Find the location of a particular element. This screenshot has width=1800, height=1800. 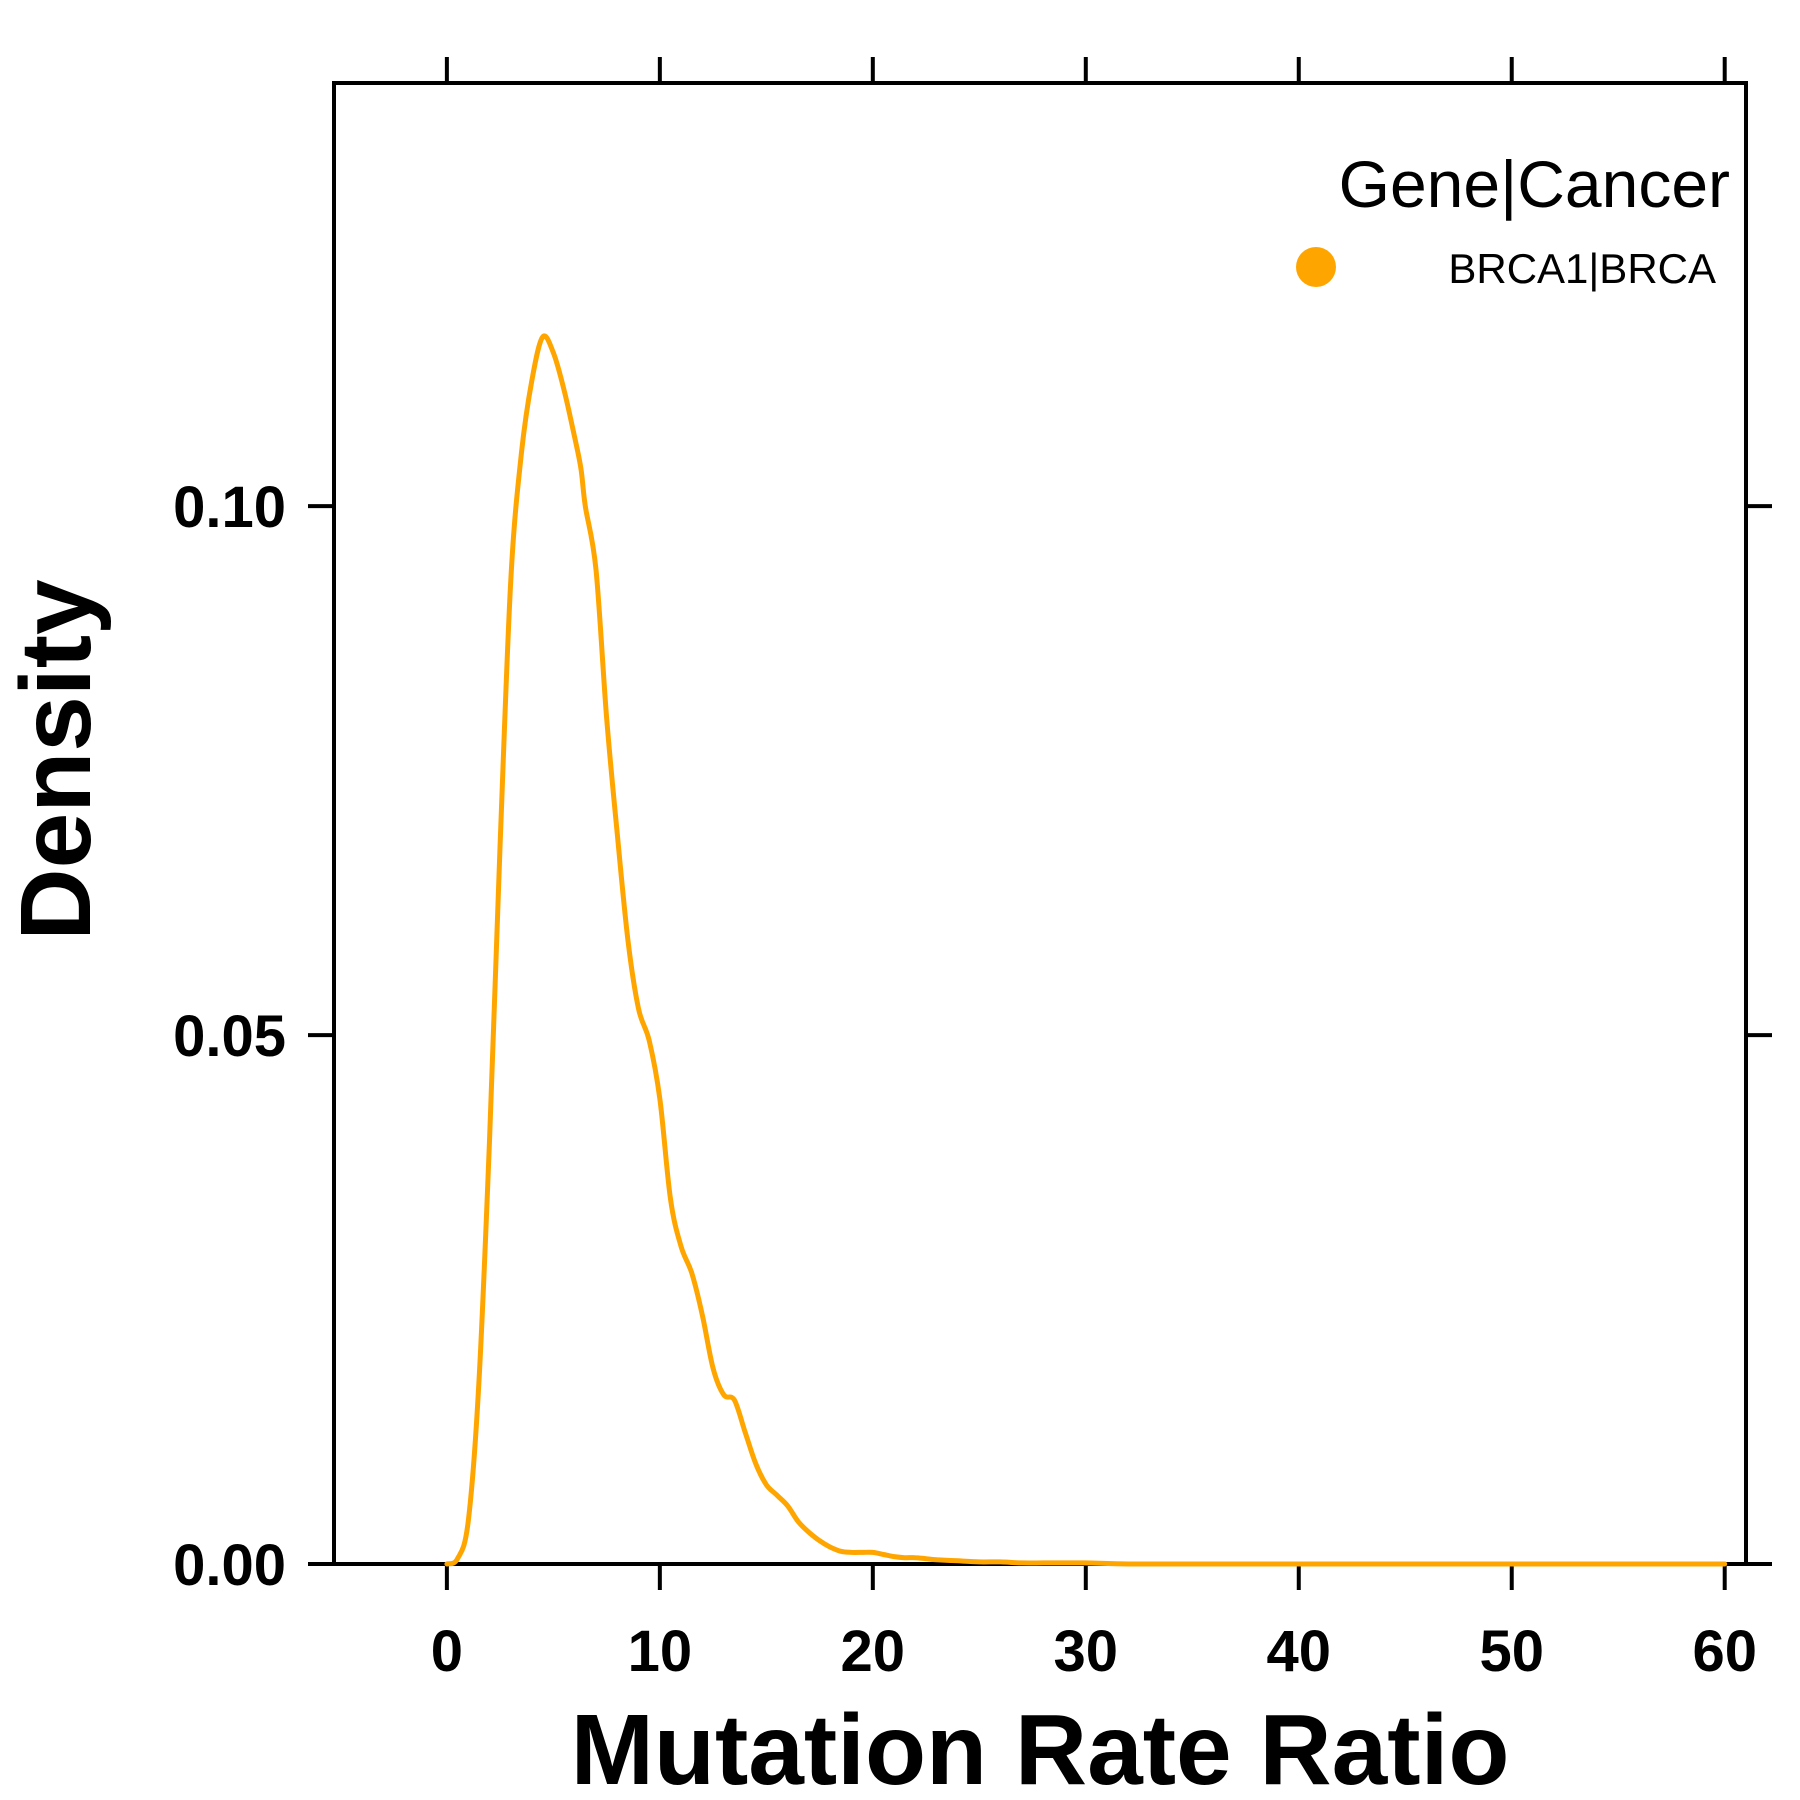

y-tick-label: 0.10 is located at coordinates (229, 507).